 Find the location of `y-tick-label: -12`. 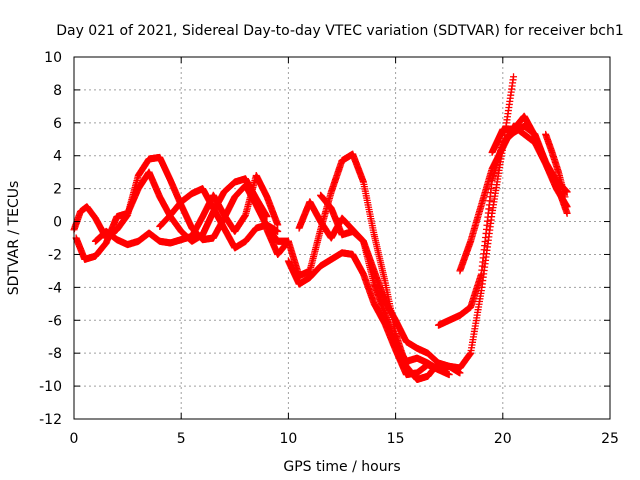

y-tick-label: -12 is located at coordinates (50, 420).